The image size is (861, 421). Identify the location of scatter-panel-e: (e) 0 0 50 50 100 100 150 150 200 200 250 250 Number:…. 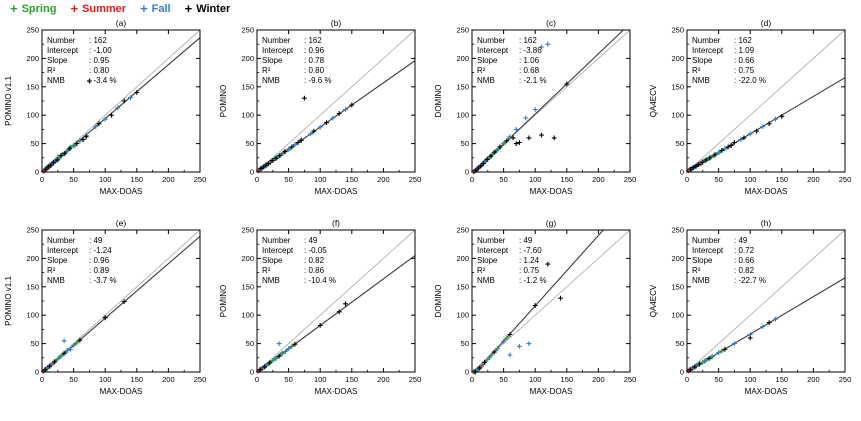
(107, 316).